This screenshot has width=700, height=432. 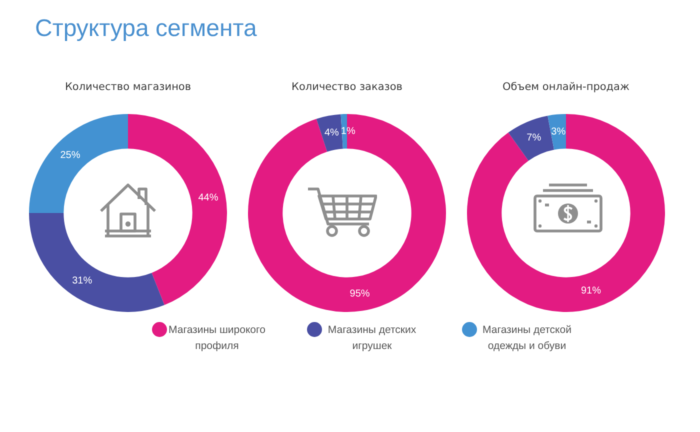 What do you see at coordinates (128, 87) in the screenshot?
I see `chart-subtitle: Количество магазинов` at bounding box center [128, 87].